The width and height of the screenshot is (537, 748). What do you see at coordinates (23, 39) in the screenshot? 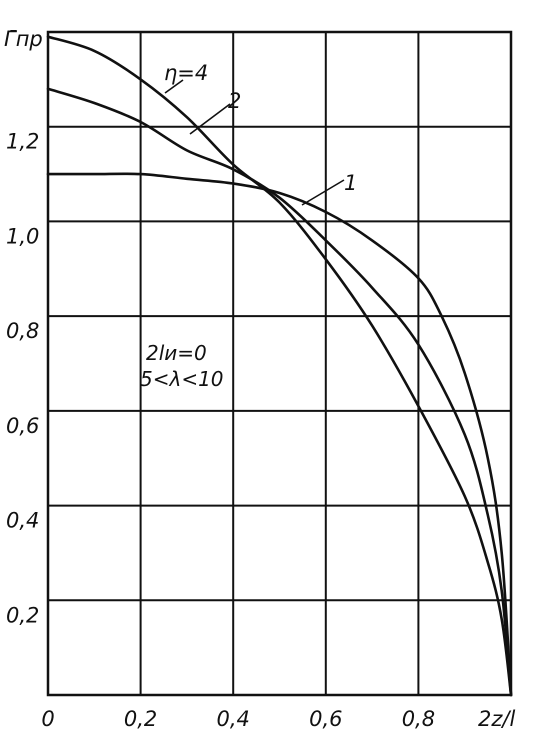
I see `y-axis-label: Γ̄пр` at bounding box center [23, 39].